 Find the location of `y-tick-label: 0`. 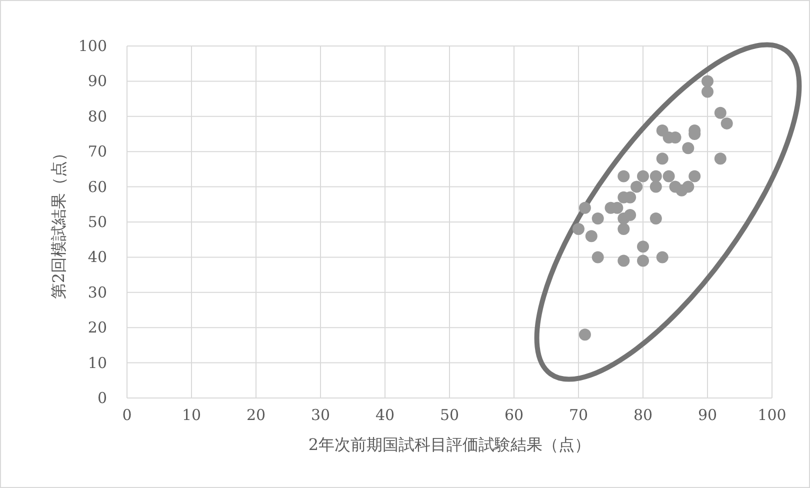

y-tick-label: 0 is located at coordinates (102, 398).